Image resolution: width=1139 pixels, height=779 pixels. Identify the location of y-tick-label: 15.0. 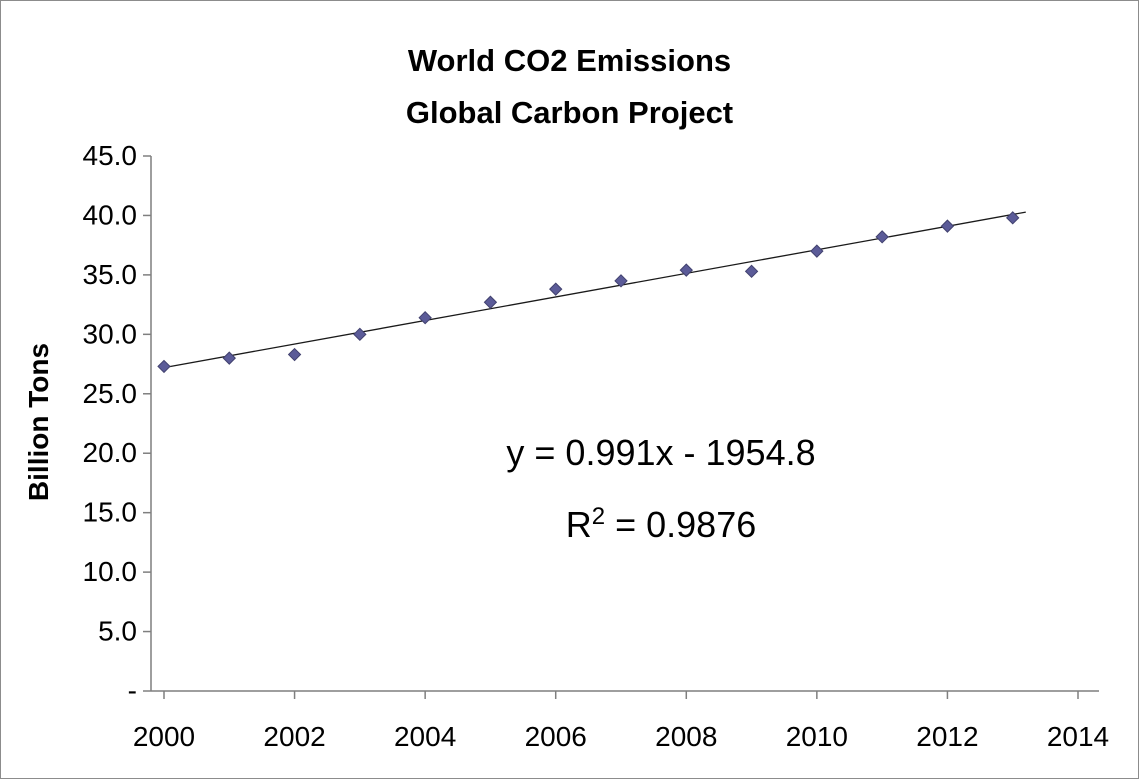
(110, 512).